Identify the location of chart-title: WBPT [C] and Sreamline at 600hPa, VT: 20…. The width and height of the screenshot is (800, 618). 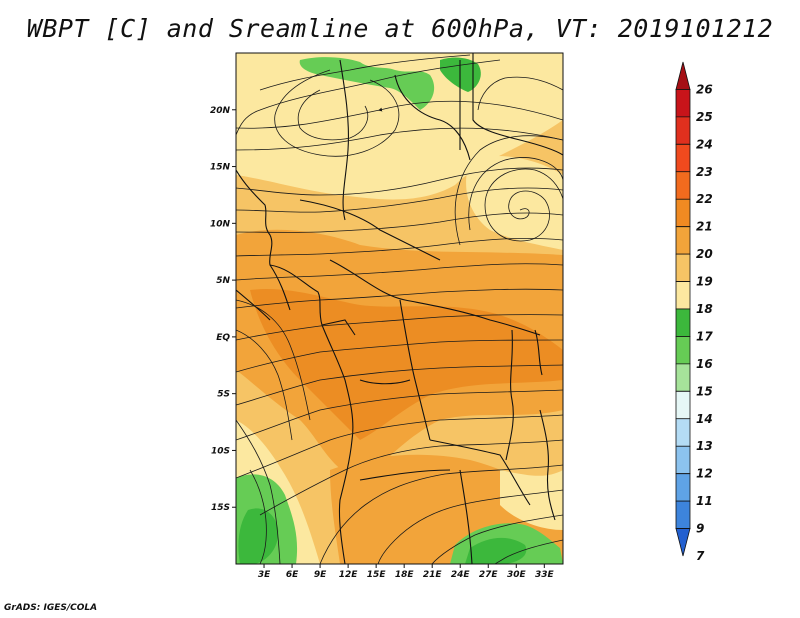
(400, 28).